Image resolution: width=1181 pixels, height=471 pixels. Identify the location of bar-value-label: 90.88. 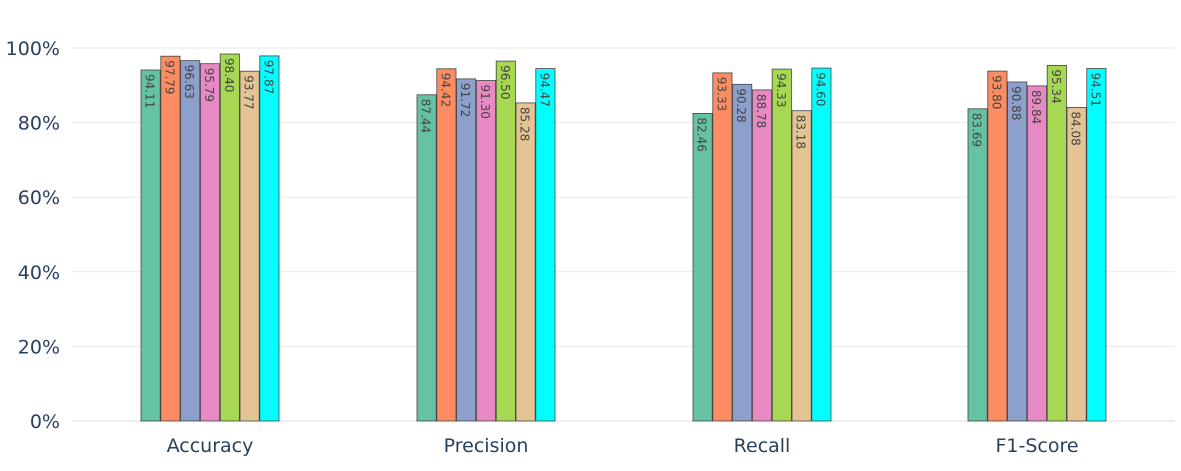
(1016, 103).